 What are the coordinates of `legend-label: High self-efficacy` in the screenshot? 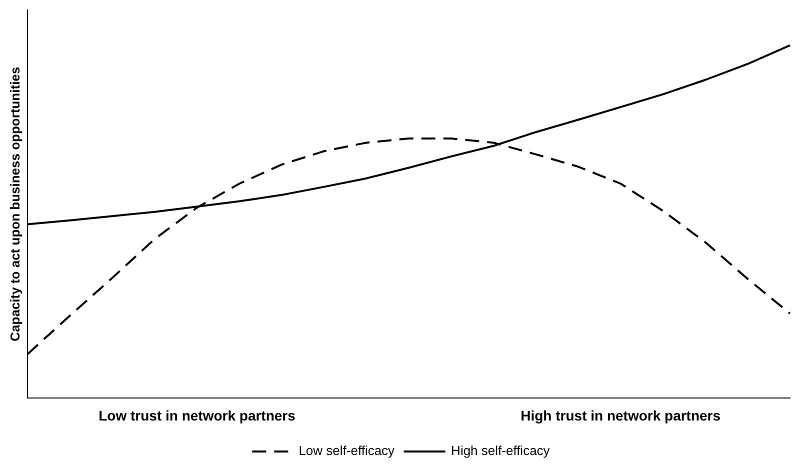 It's located at (500, 450).